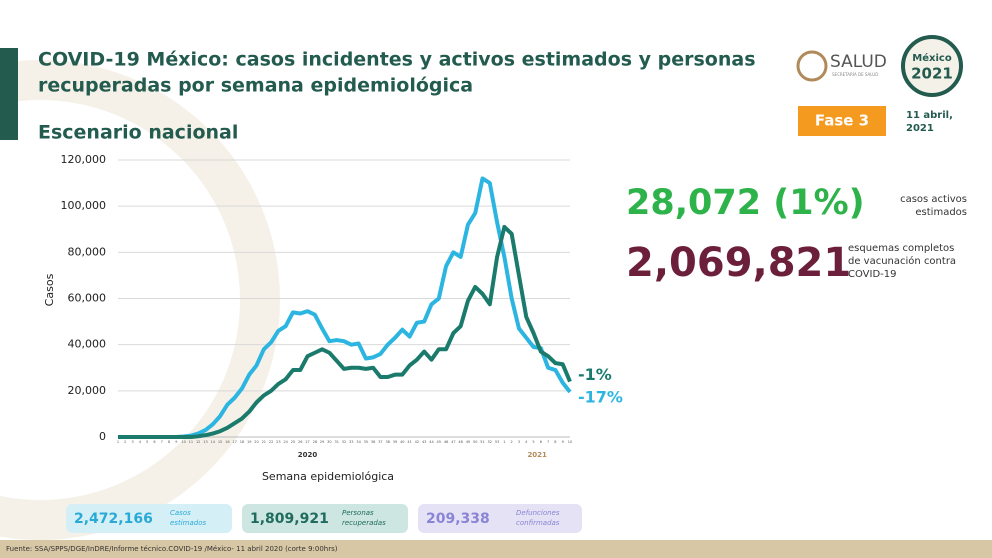 Image resolution: width=992 pixels, height=558 pixels. I want to click on x-tick-label: 35, so click(366, 442).